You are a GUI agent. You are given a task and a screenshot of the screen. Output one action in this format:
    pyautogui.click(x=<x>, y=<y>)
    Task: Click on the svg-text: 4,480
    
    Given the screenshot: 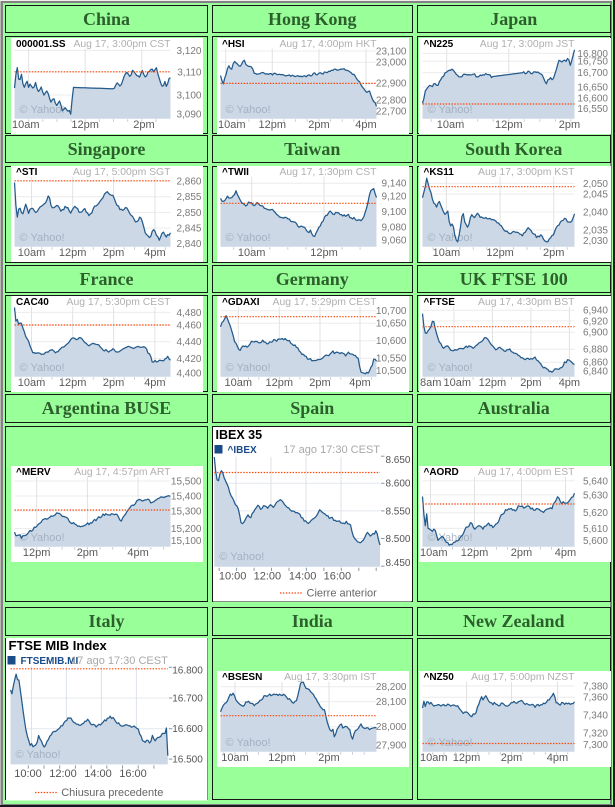 What is the action you would take?
    pyautogui.click(x=188, y=313)
    